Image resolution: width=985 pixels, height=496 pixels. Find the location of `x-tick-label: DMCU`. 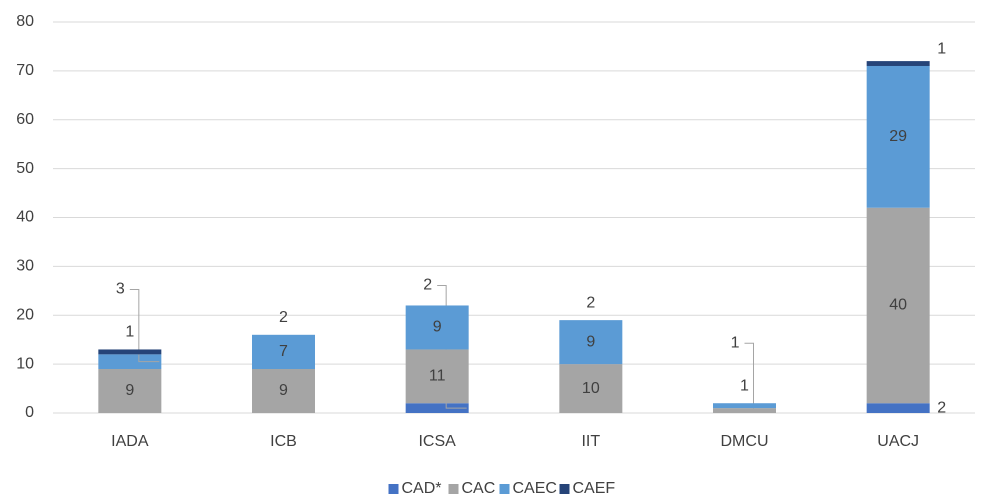

x-tick-label: DMCU is located at coordinates (745, 441).